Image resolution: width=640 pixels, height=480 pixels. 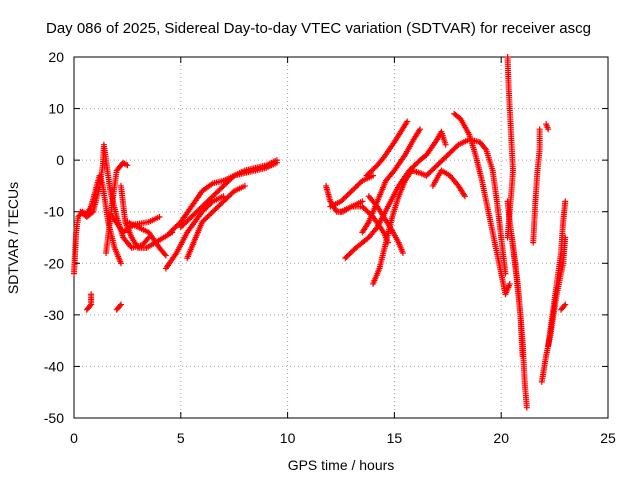 I want to click on y-tick-labels: 20 10 0 -10 -20 -30 -40 -50, so click(x=54, y=237).